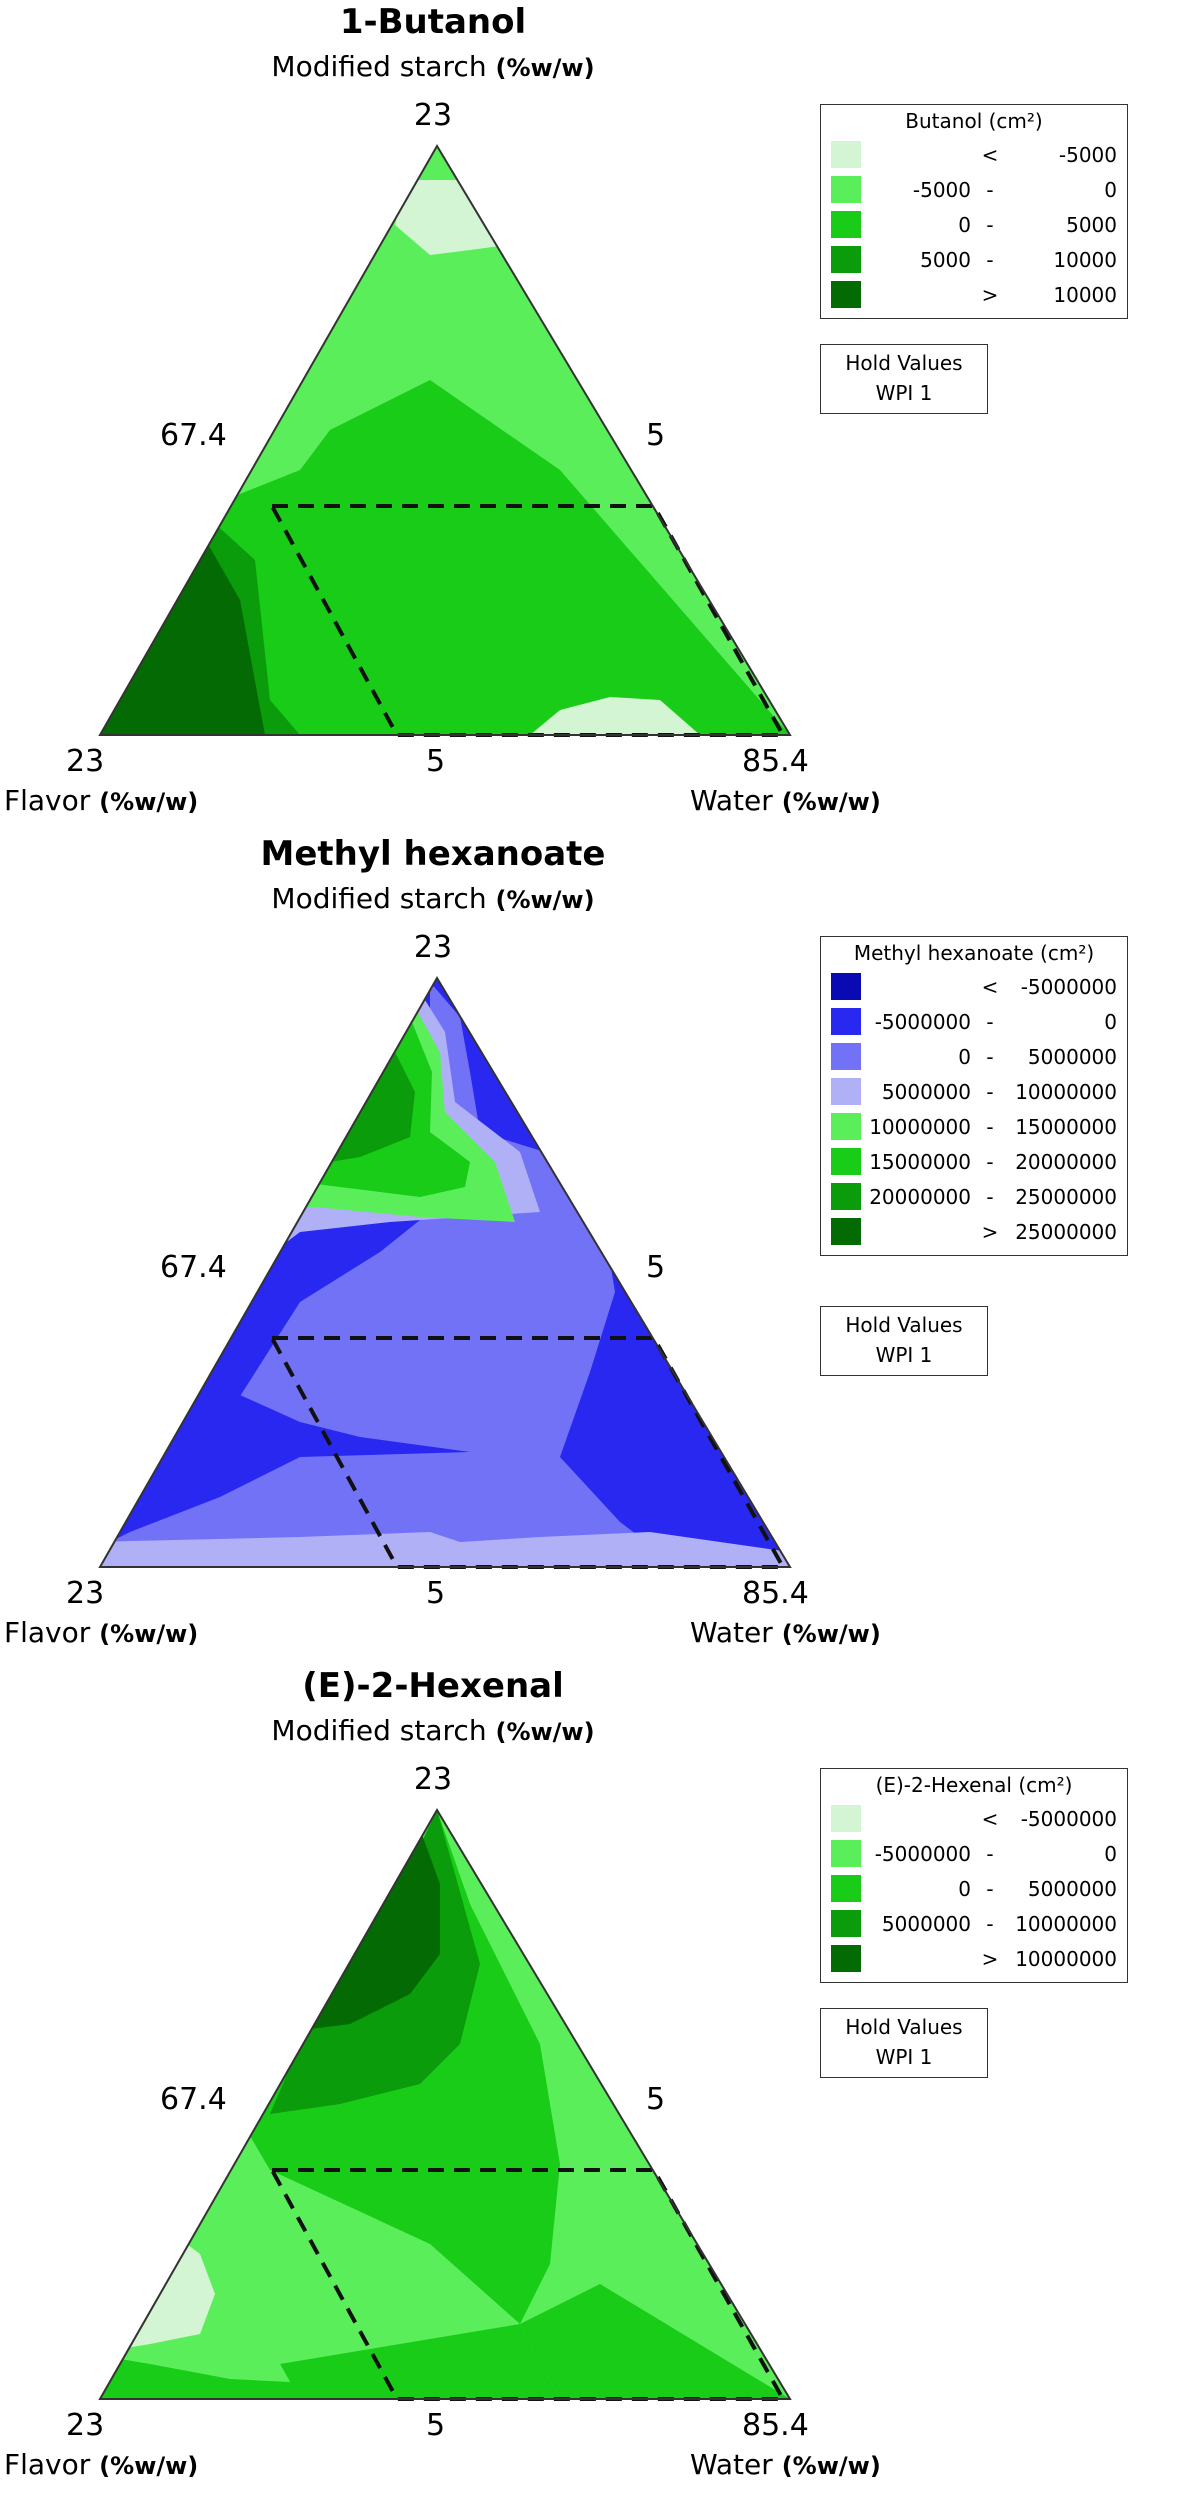 Image resolution: width=1200 pixels, height=2497 pixels. What do you see at coordinates (974, 953) in the screenshot?
I see `legend-title: Methyl hexanoate (cm²)` at bounding box center [974, 953].